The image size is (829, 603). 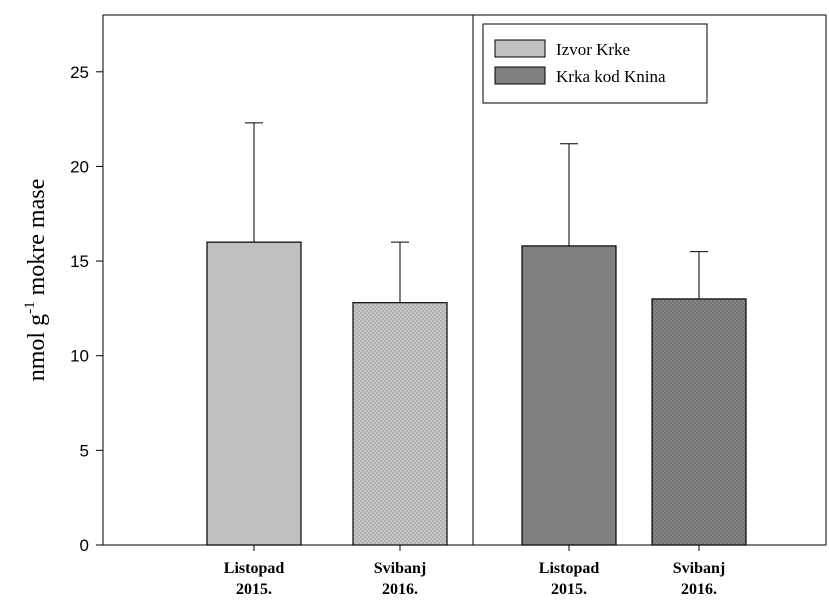 What do you see at coordinates (699, 589) in the screenshot?
I see `category-label-line2-3: 2016.` at bounding box center [699, 589].